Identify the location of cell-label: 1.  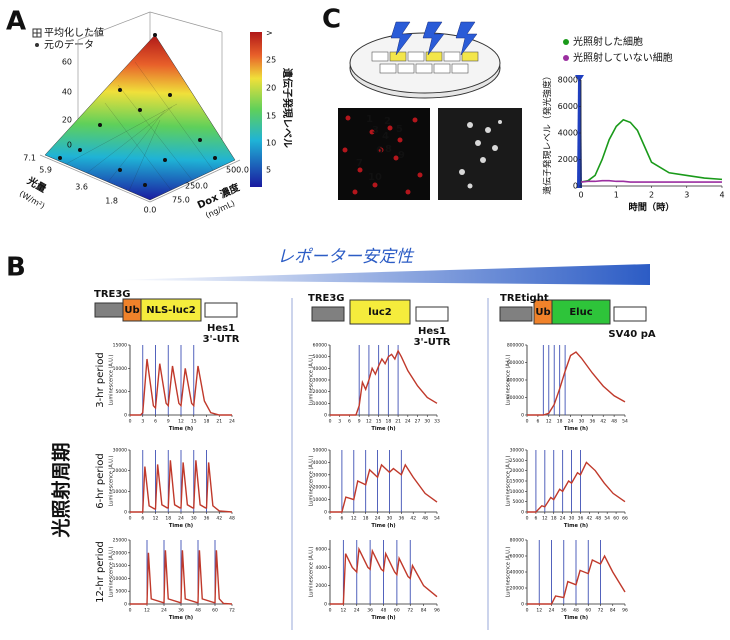
(369, 119).